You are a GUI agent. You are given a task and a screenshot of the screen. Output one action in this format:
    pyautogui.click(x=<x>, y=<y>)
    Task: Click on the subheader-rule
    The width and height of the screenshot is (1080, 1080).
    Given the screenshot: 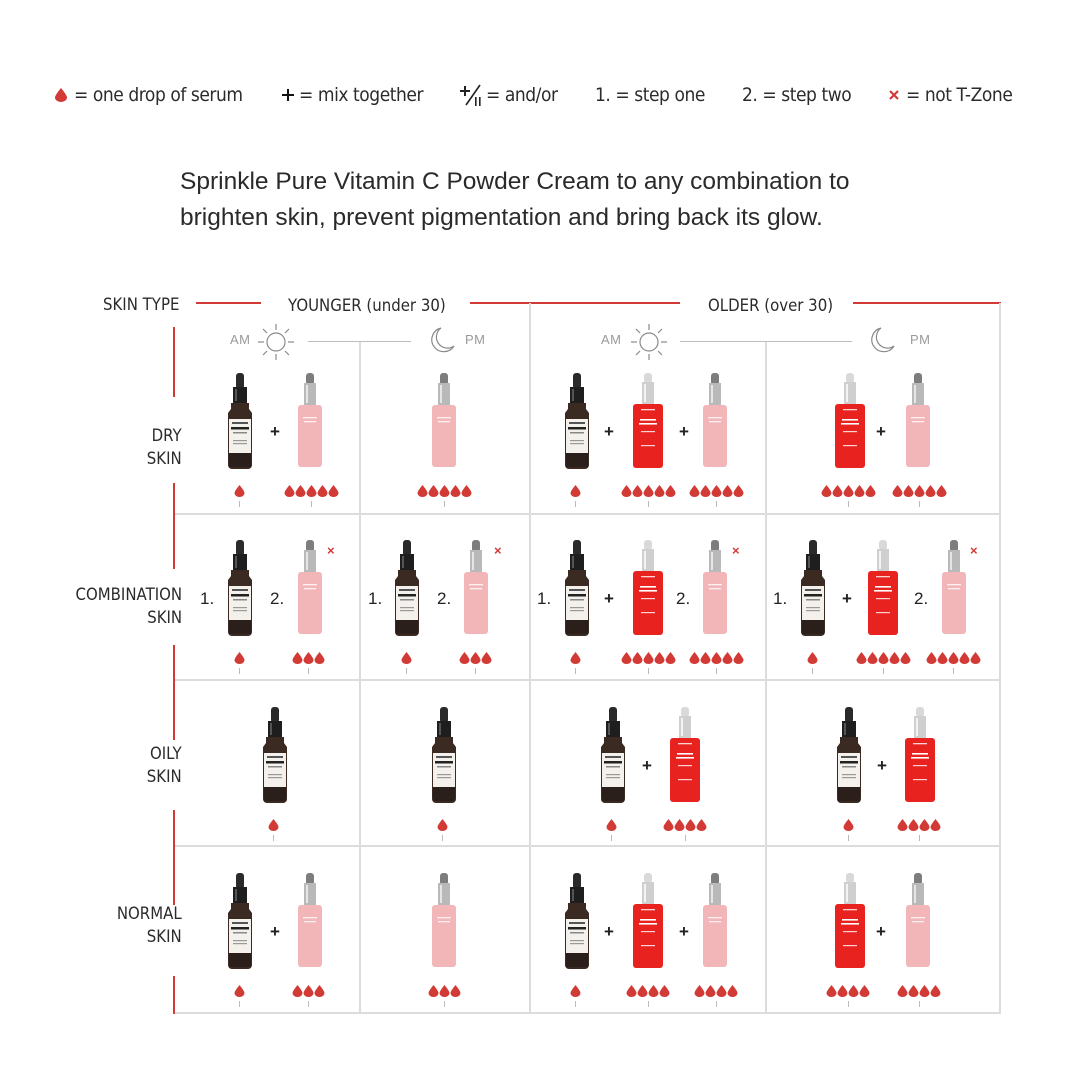 What is the action you would take?
    pyautogui.click(x=359, y=341)
    